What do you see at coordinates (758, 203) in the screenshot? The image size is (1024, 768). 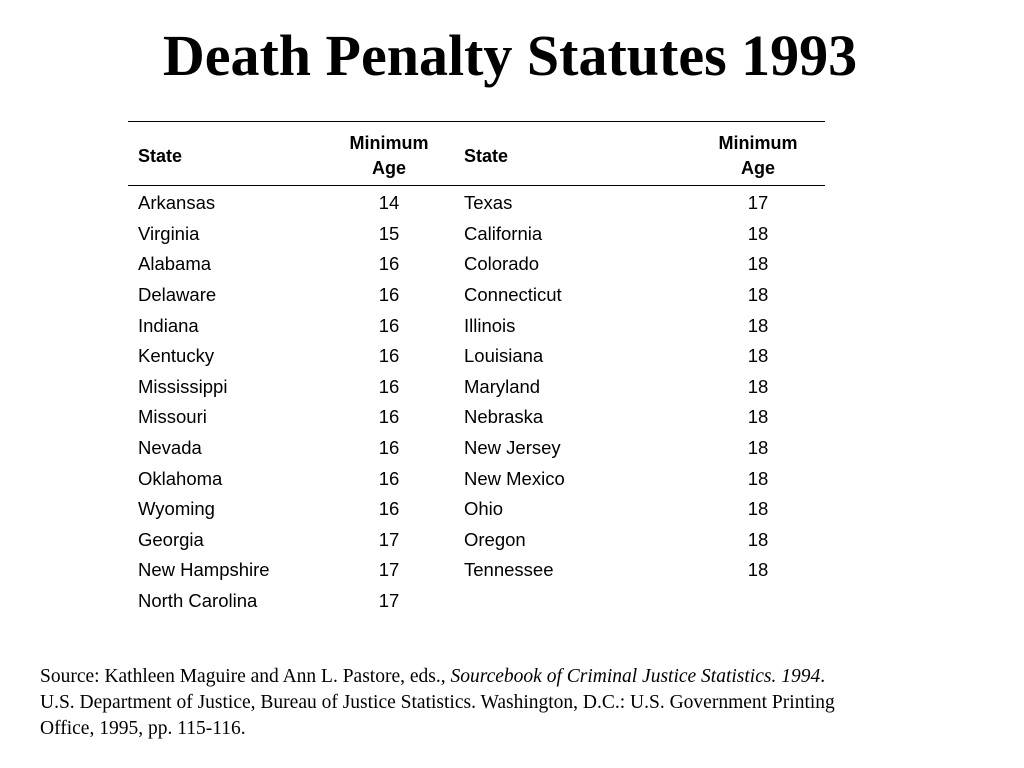 I see `right-age-cell: 17` at bounding box center [758, 203].